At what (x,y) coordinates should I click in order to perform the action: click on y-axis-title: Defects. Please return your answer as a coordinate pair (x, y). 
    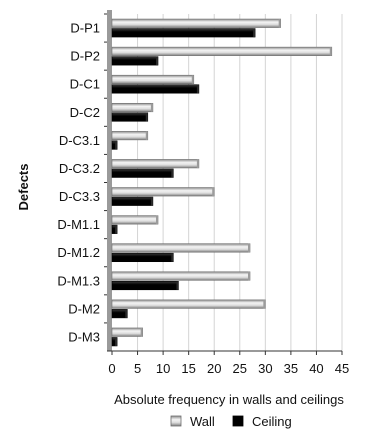
    Looking at the image, I should click on (23, 187).